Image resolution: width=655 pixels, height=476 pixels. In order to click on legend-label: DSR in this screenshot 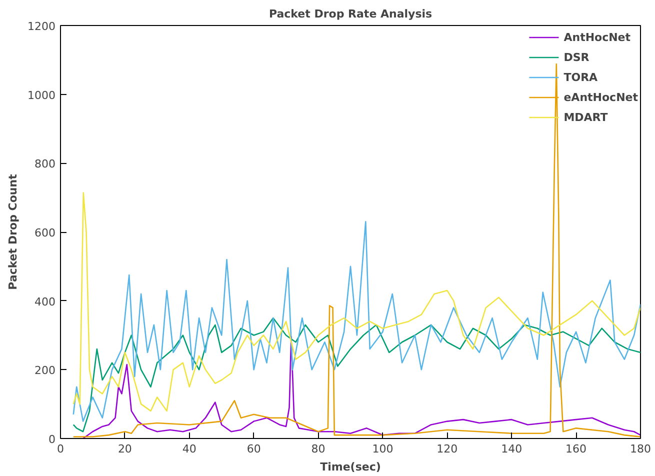, I will do `click(577, 57)`.